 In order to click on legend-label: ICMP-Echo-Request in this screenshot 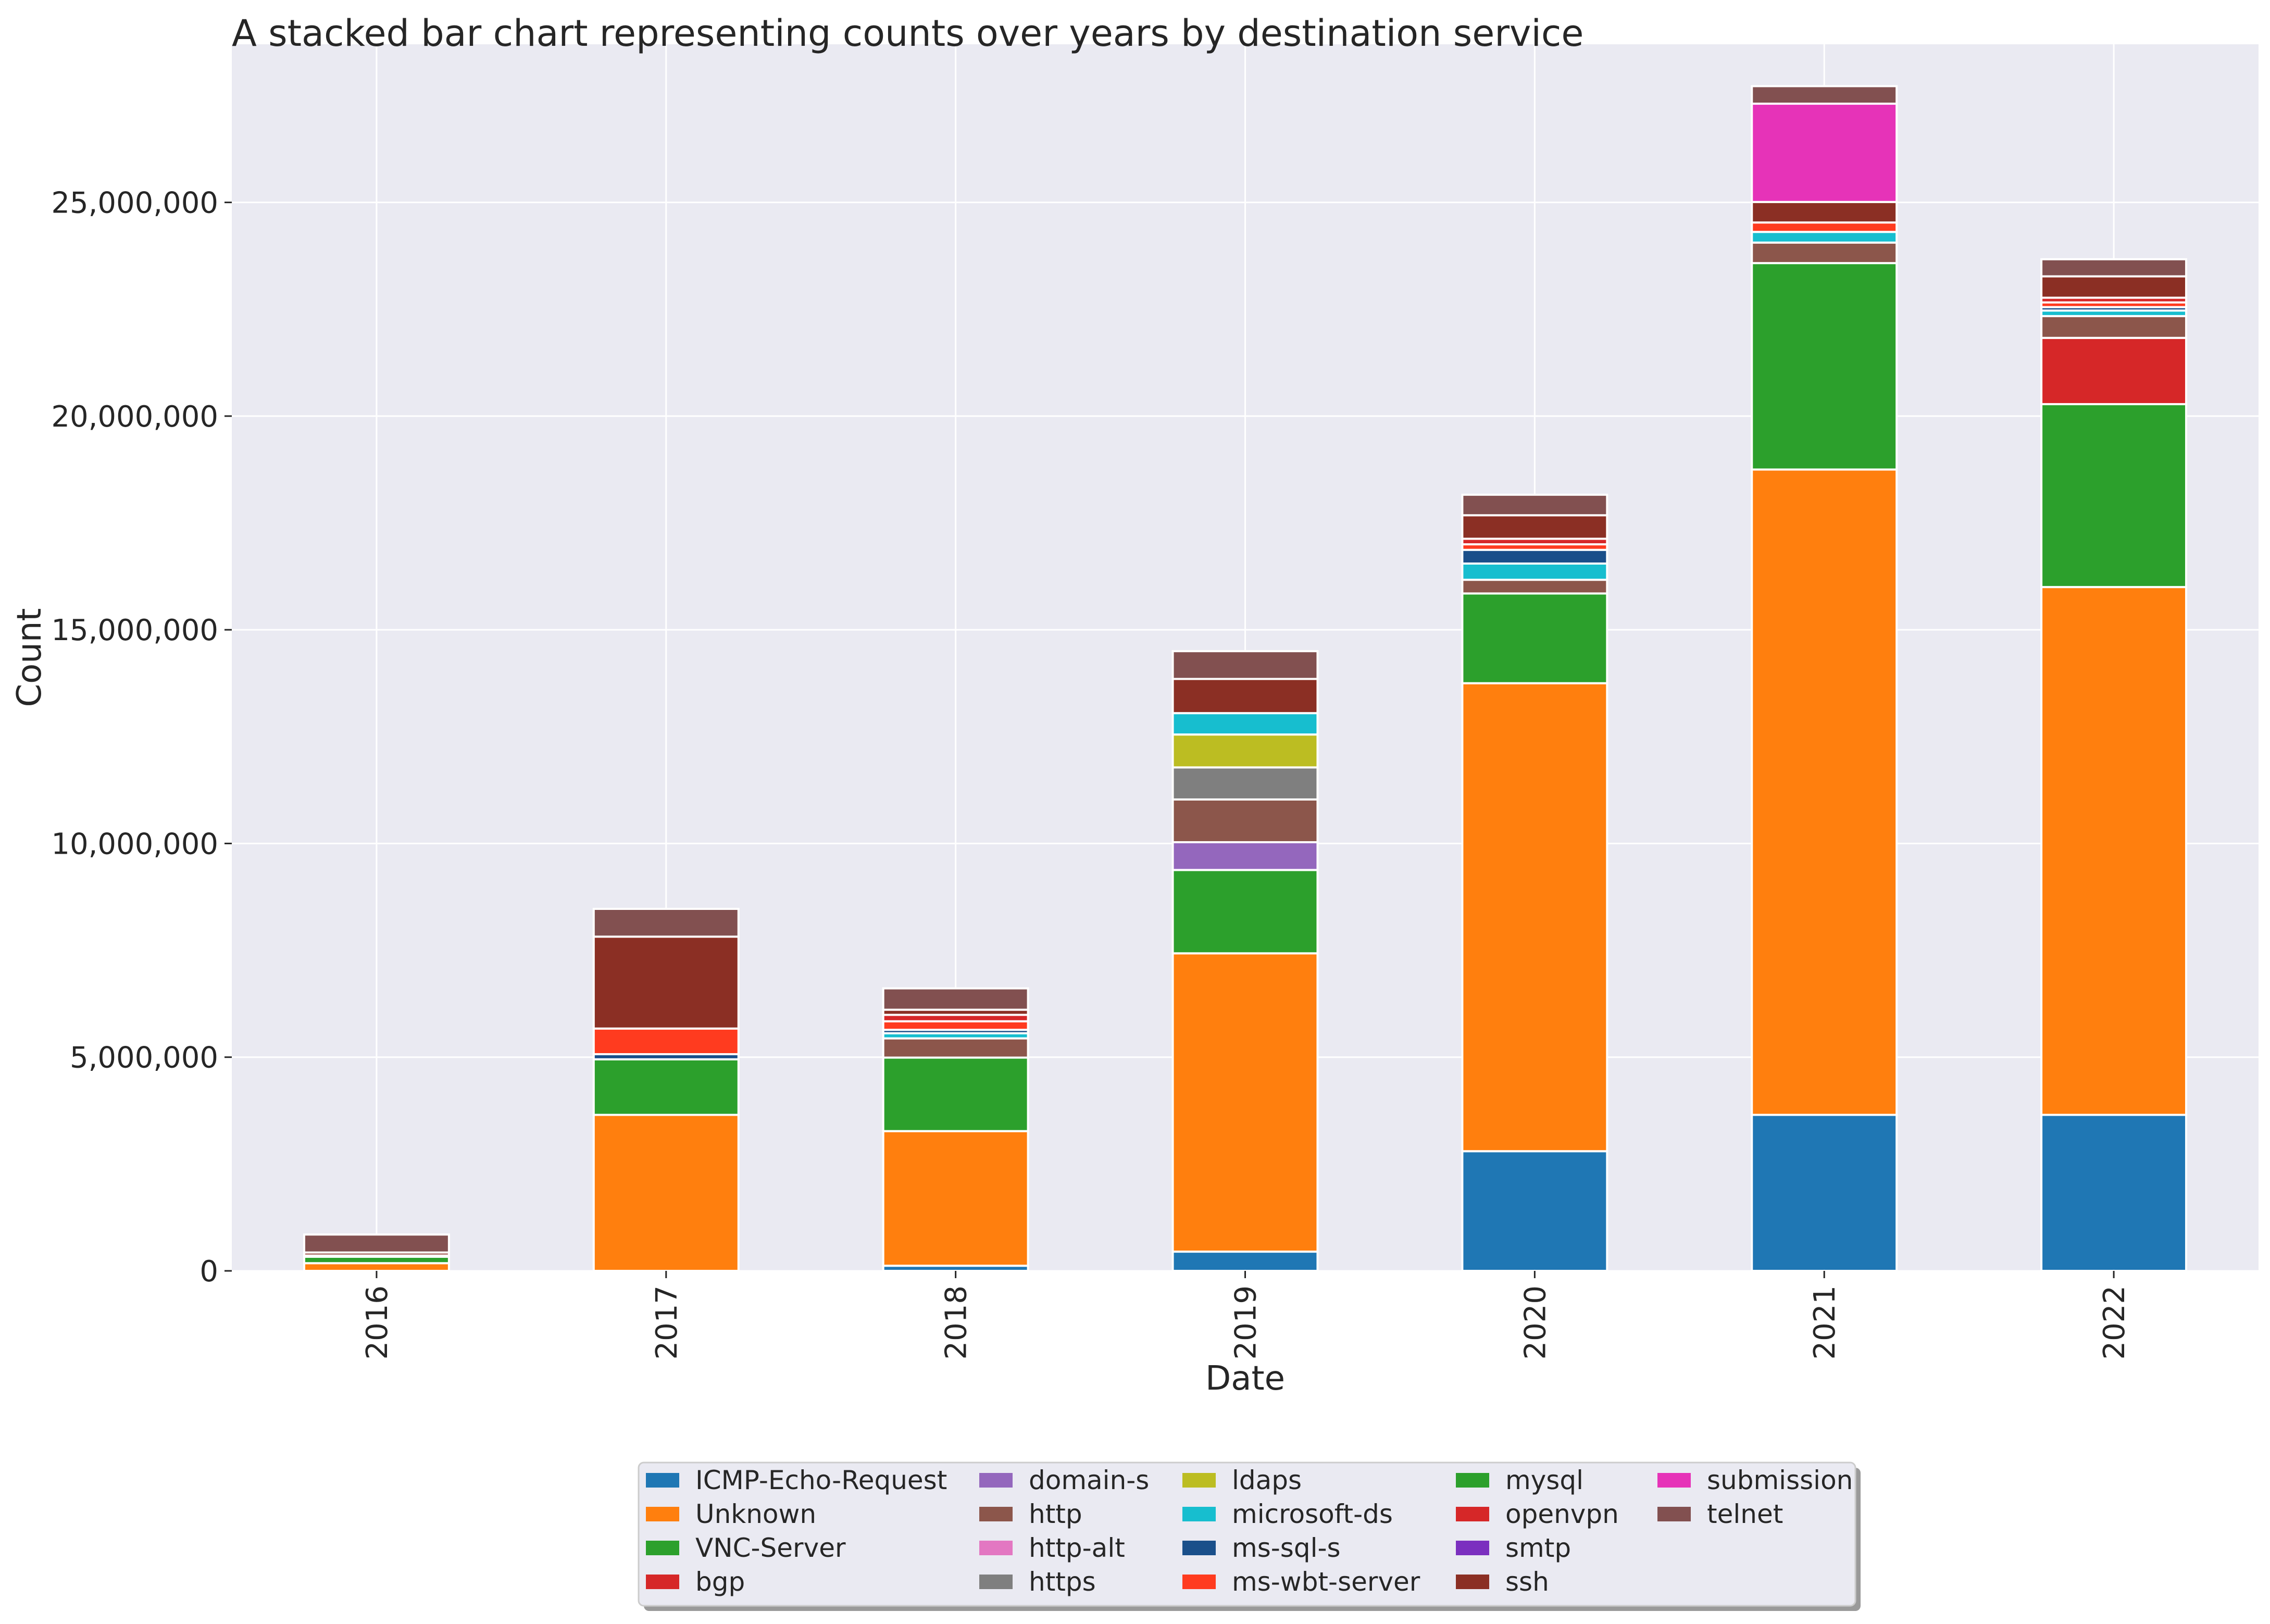, I will do `click(821, 1480)`.